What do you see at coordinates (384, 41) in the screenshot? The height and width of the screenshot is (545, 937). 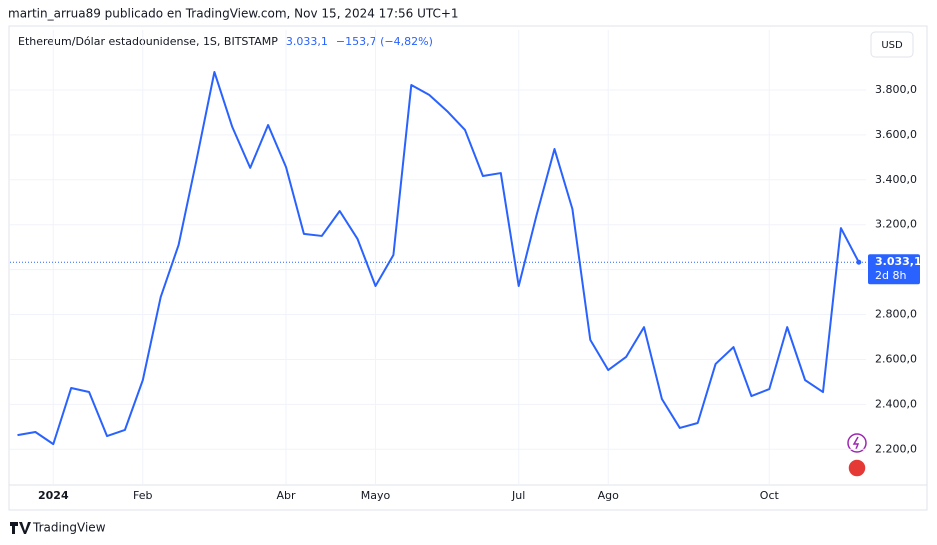 I see `legend-change: −153,7 (−4,82%)` at bounding box center [384, 41].